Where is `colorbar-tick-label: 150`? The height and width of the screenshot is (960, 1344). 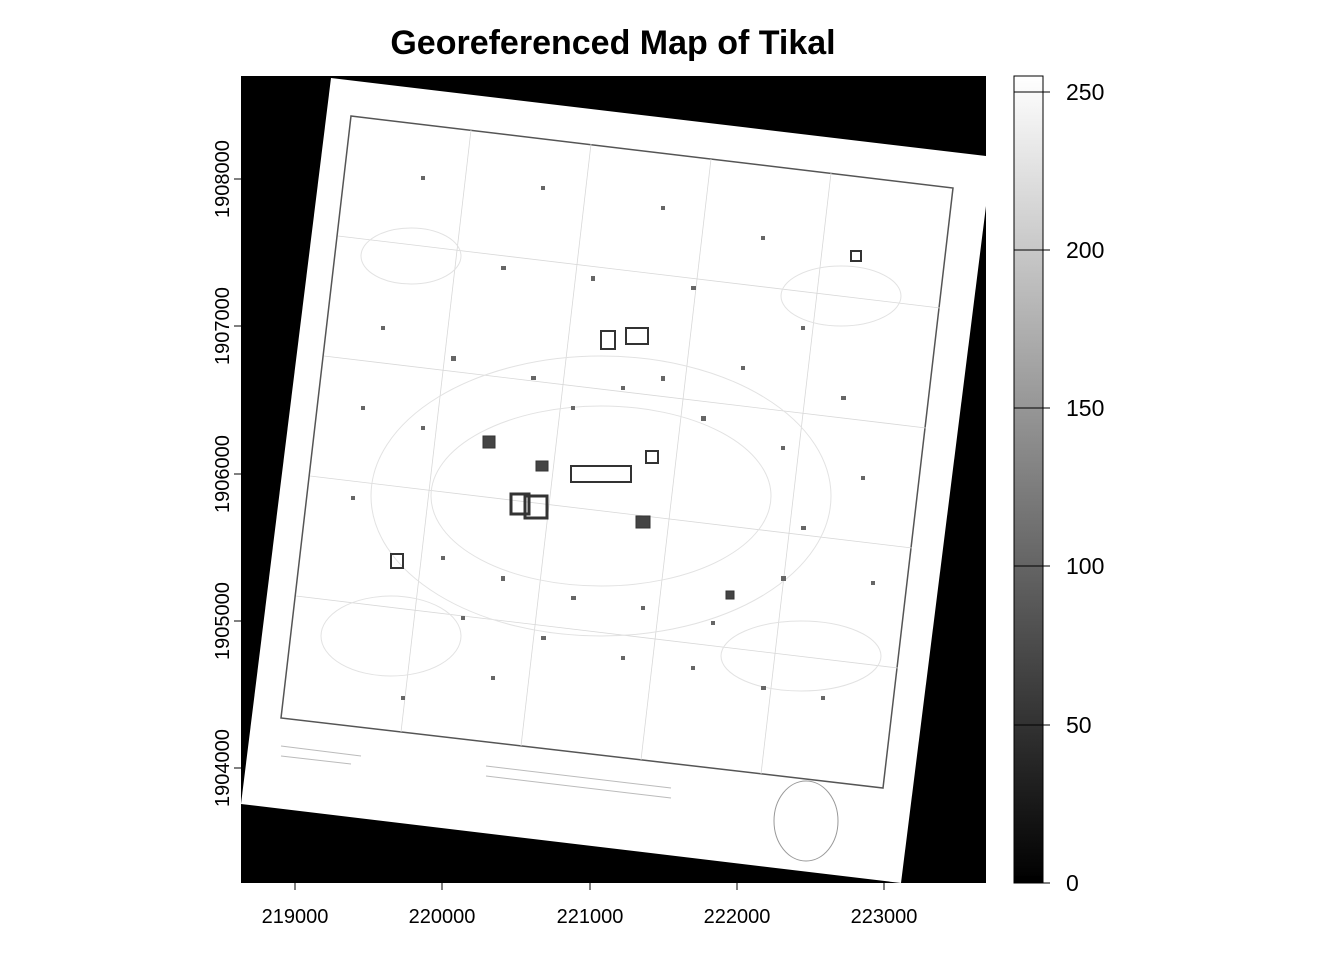 colorbar-tick-label: 150 is located at coordinates (1085, 408).